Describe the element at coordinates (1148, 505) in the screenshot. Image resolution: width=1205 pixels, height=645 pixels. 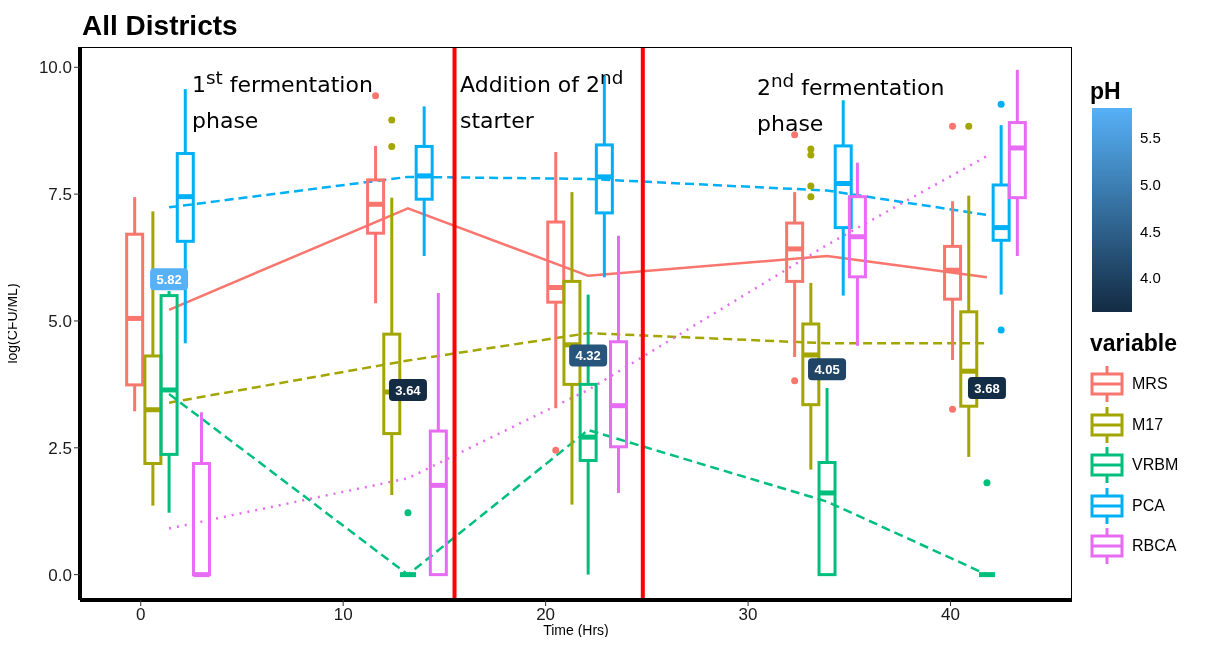
I see `legend-label: PCA` at that location.